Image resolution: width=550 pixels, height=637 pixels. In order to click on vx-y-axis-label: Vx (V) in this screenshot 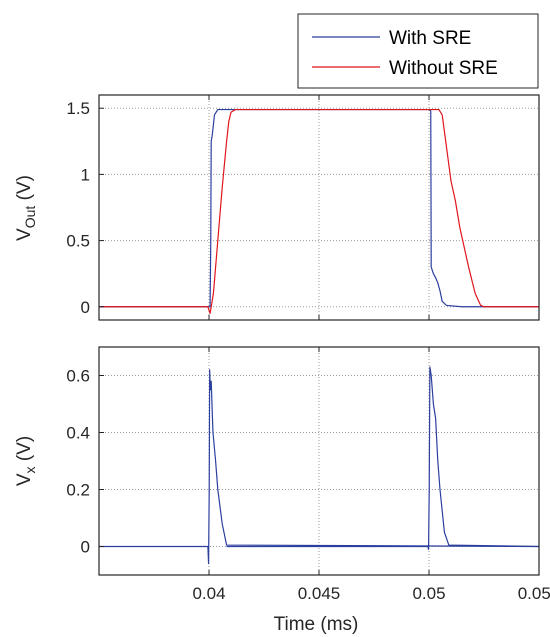, I will do `click(26, 461)`.